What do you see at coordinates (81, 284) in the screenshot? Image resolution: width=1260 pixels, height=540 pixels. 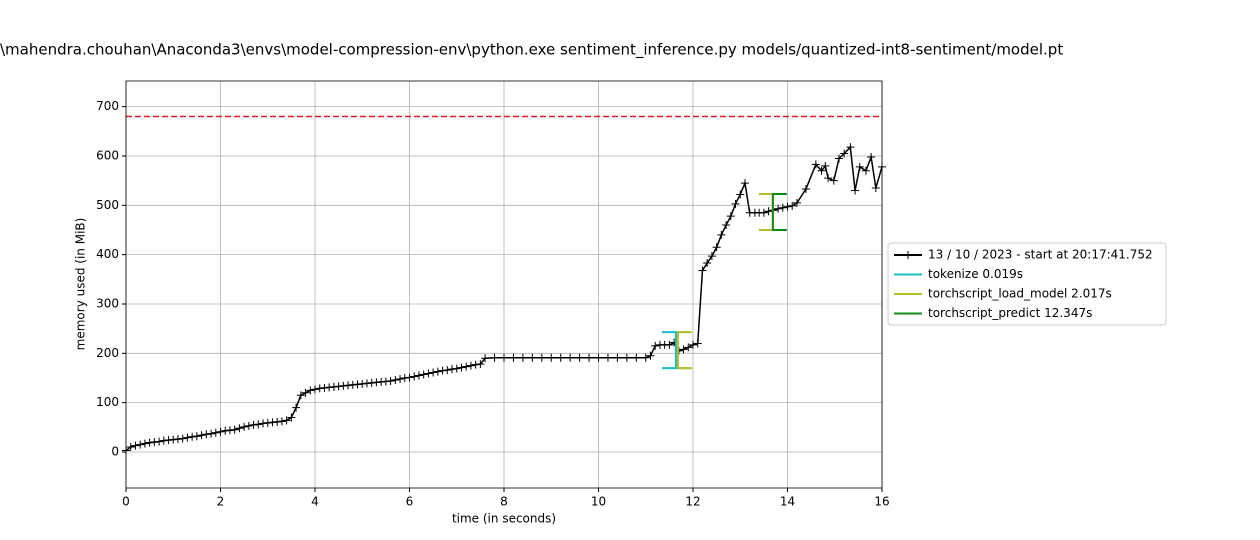 I see `y-axis-label: memory used (in MiB)` at bounding box center [81, 284].